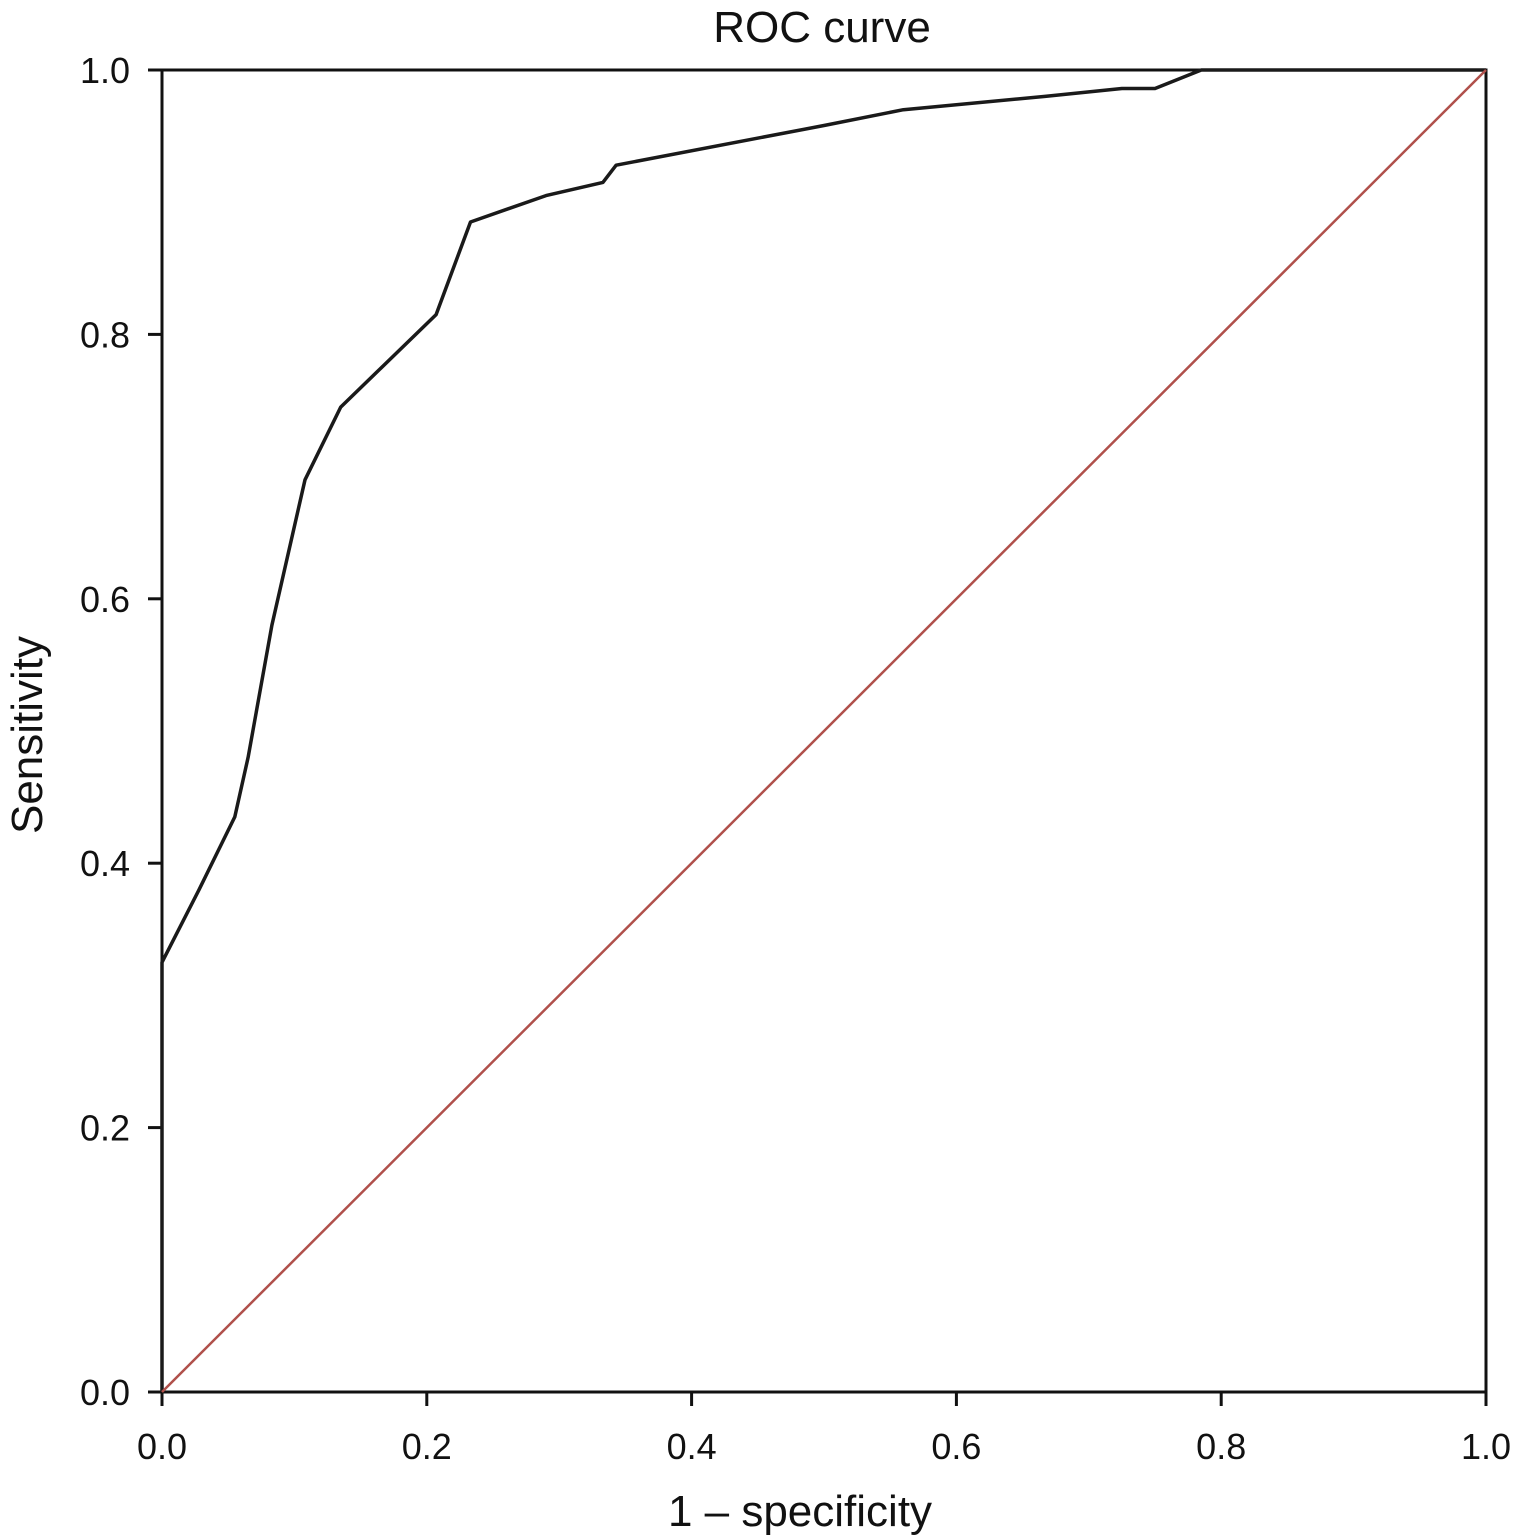 The width and height of the screenshot is (1515, 1536). I want to click on y-tick-label: 0.4, so click(105, 863).